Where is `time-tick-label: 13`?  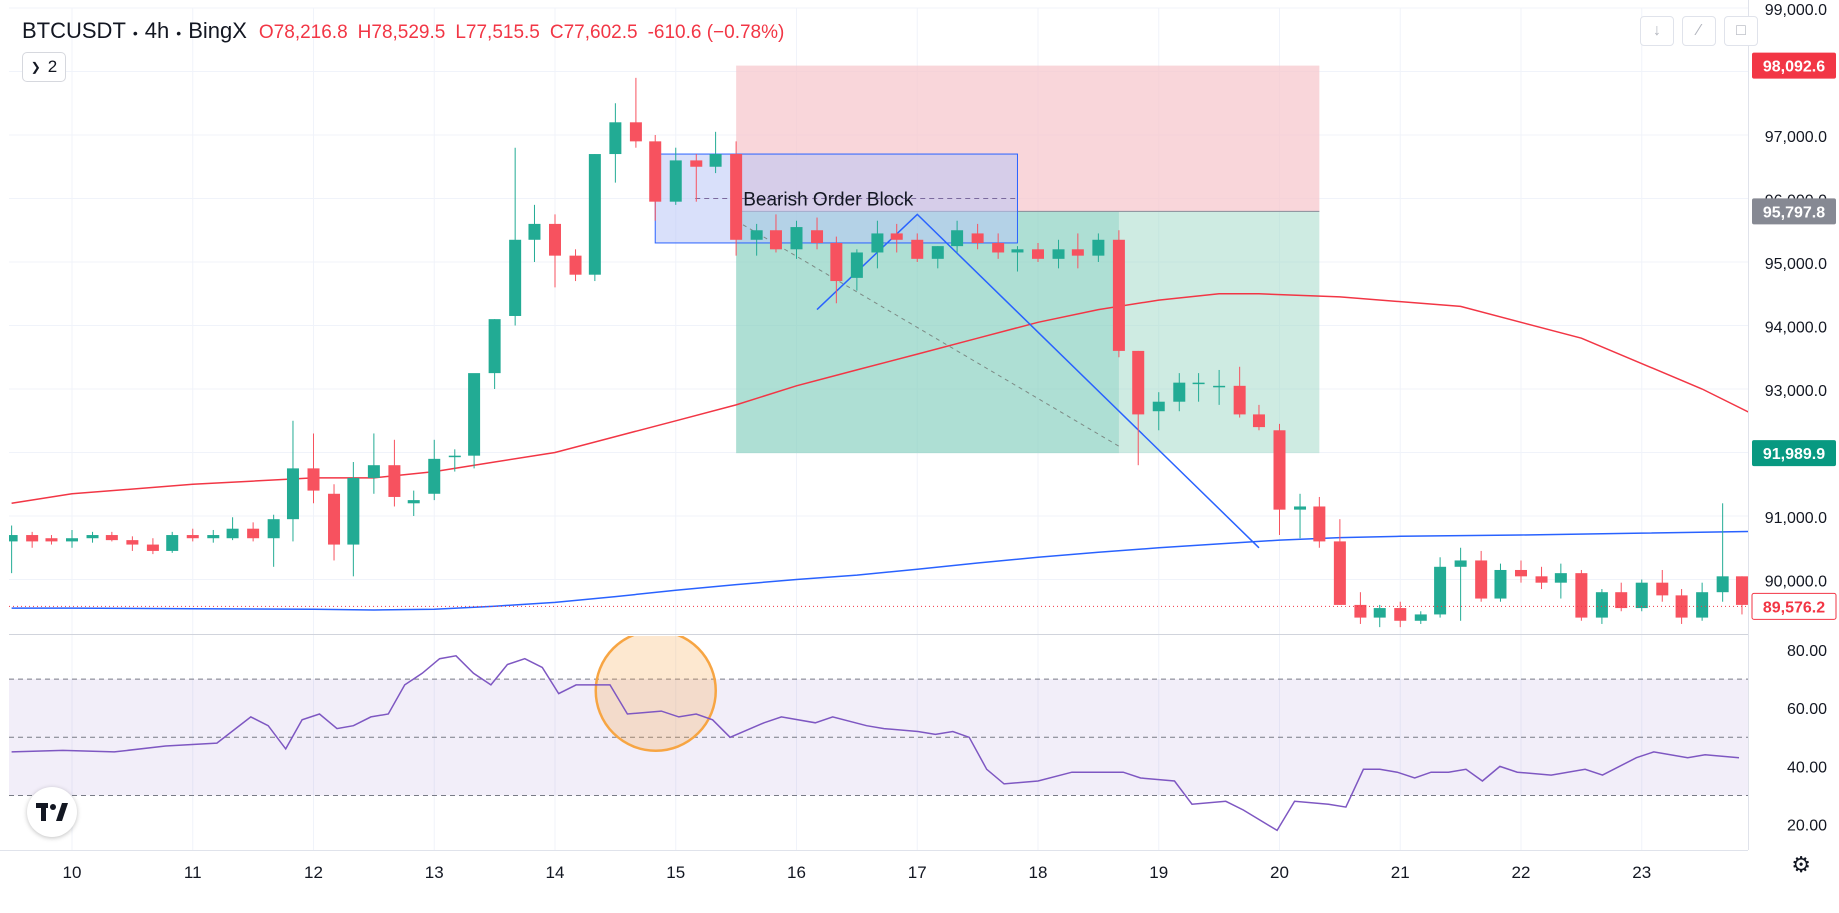
time-tick-label: 13 is located at coordinates (434, 872).